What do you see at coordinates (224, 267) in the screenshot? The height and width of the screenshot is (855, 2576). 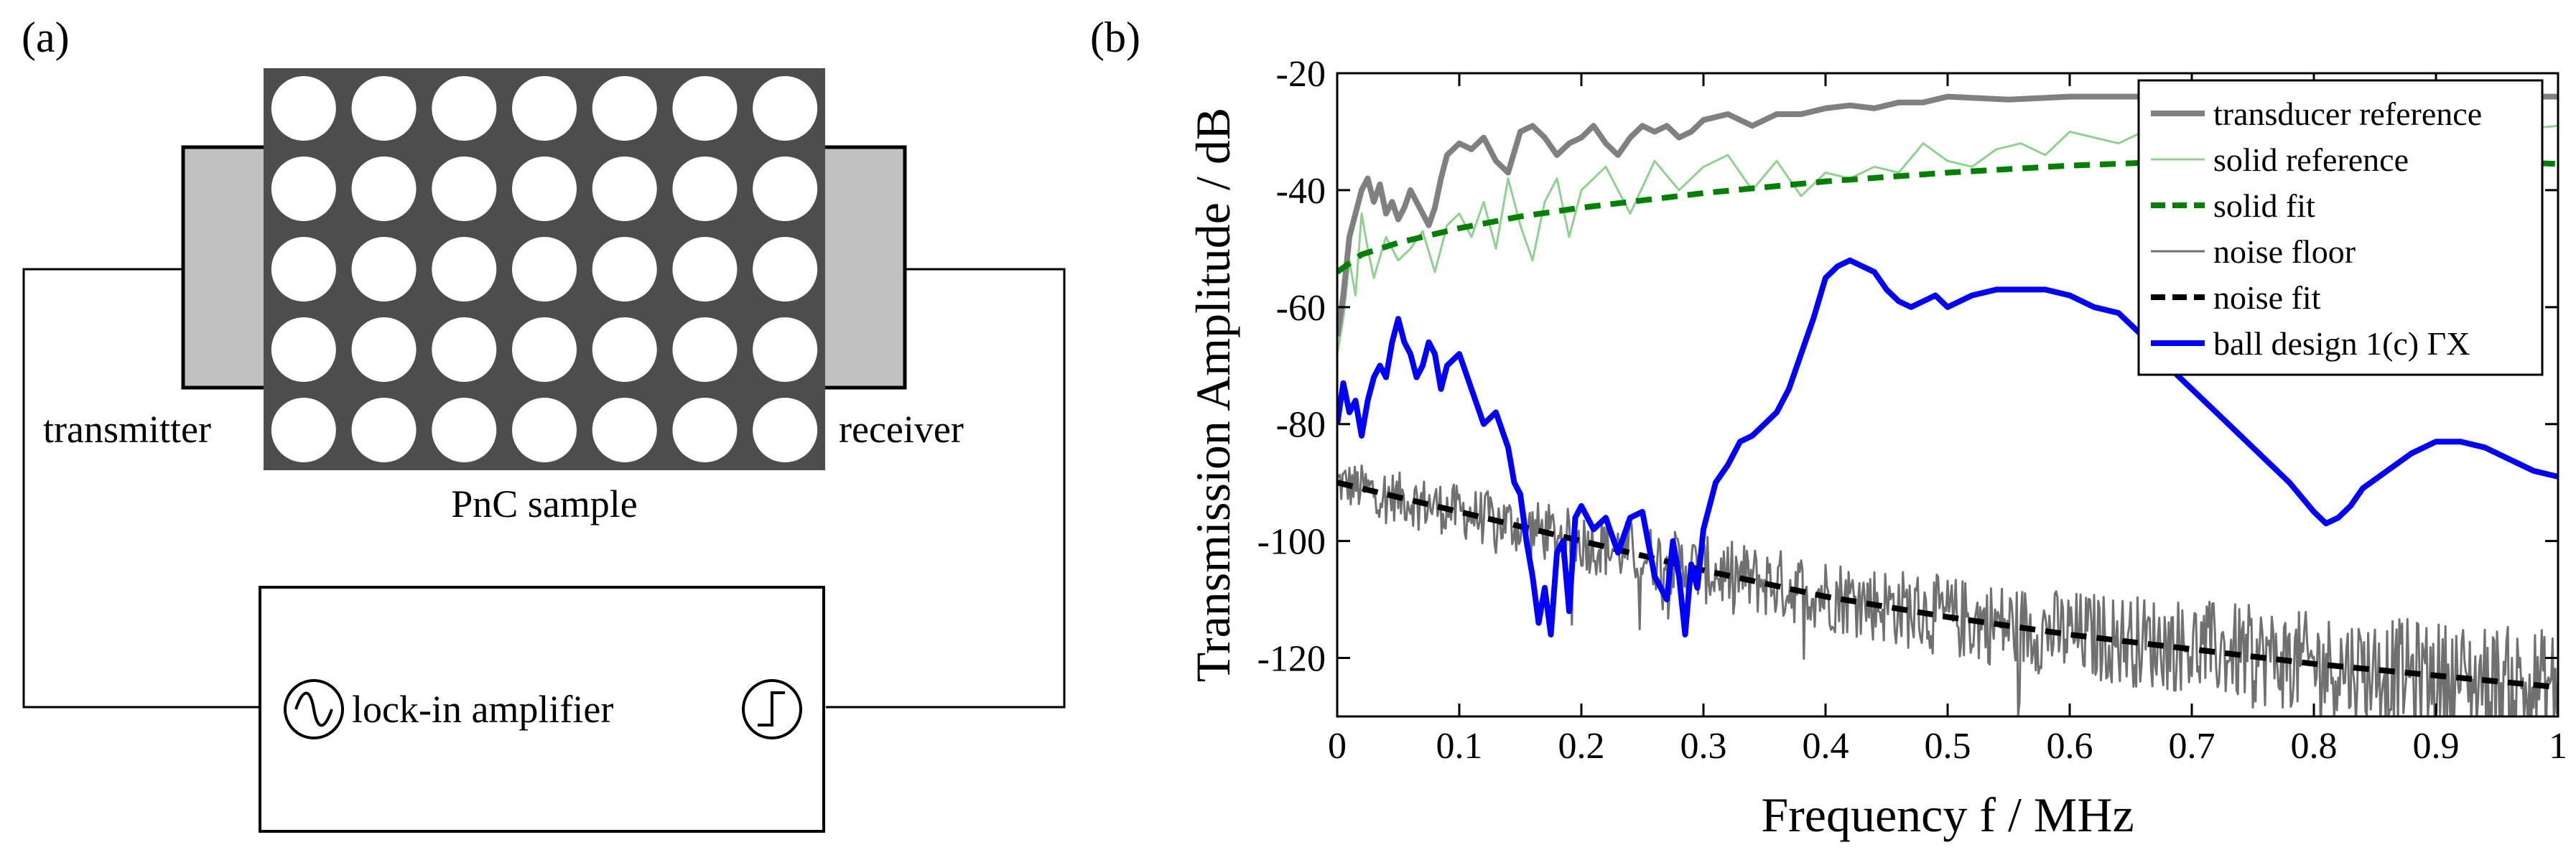 I see `transmitter-block` at bounding box center [224, 267].